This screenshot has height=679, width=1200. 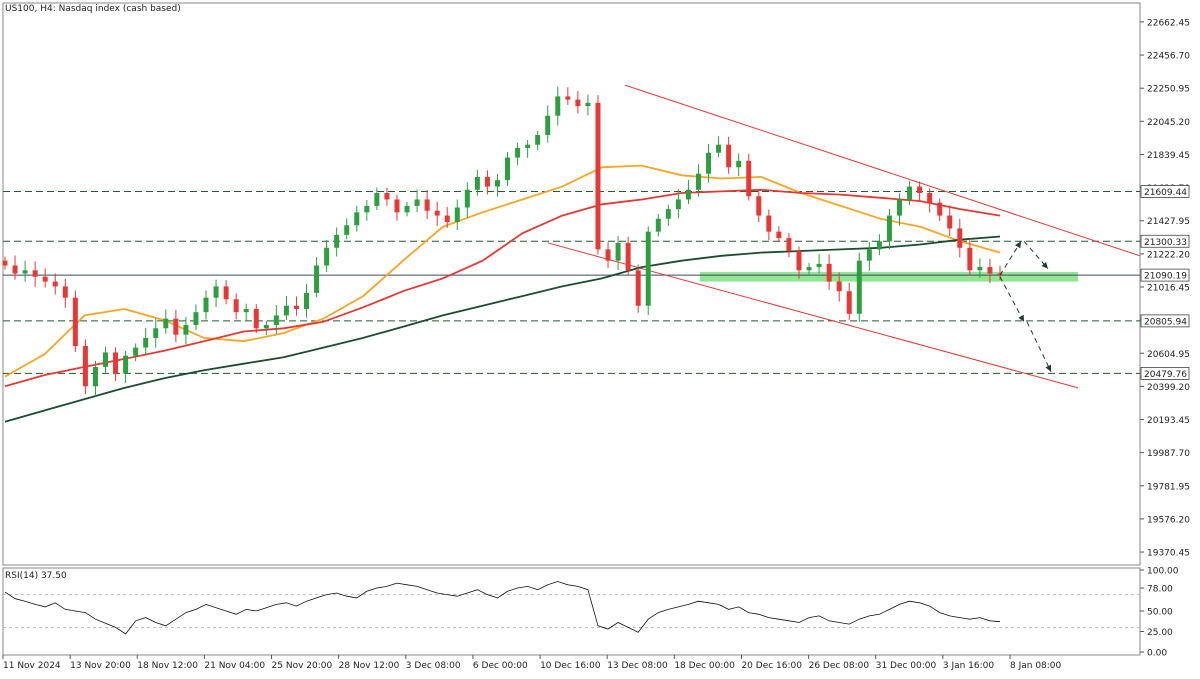 What do you see at coordinates (1168, 388) in the screenshot?
I see `price-tick-label: 20399.20` at bounding box center [1168, 388].